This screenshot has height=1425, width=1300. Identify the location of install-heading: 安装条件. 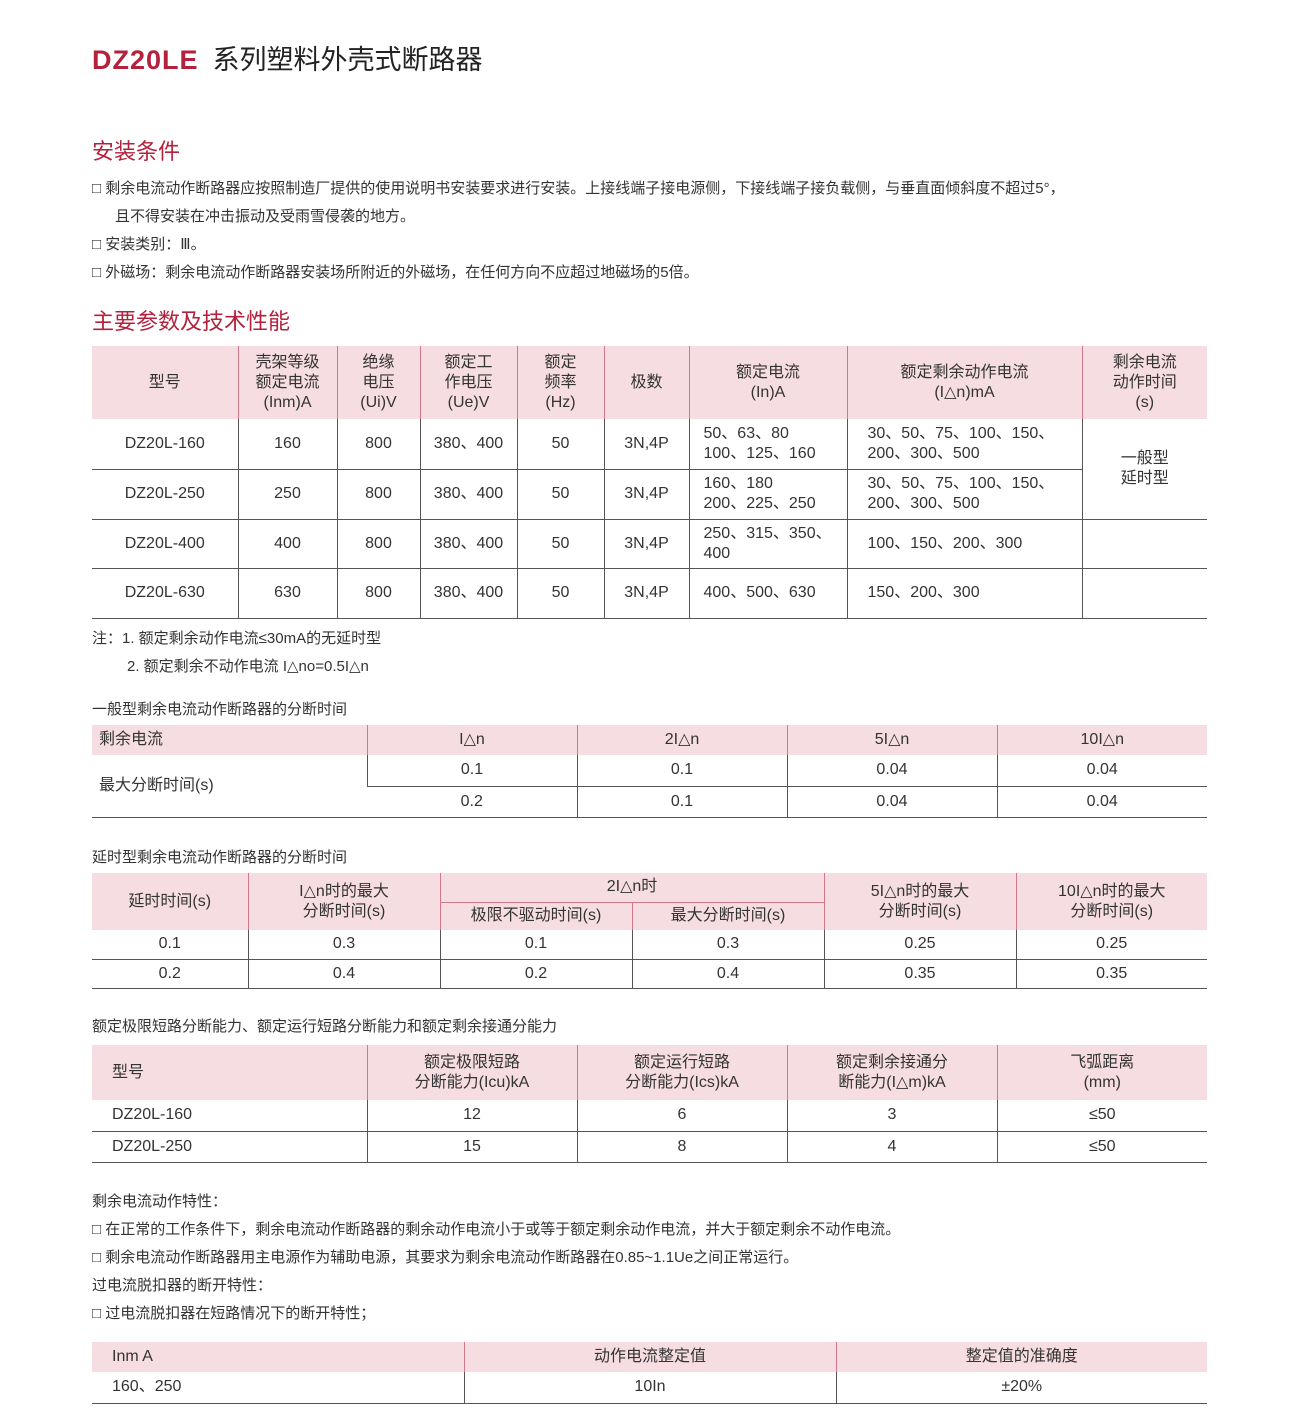
(136, 151).